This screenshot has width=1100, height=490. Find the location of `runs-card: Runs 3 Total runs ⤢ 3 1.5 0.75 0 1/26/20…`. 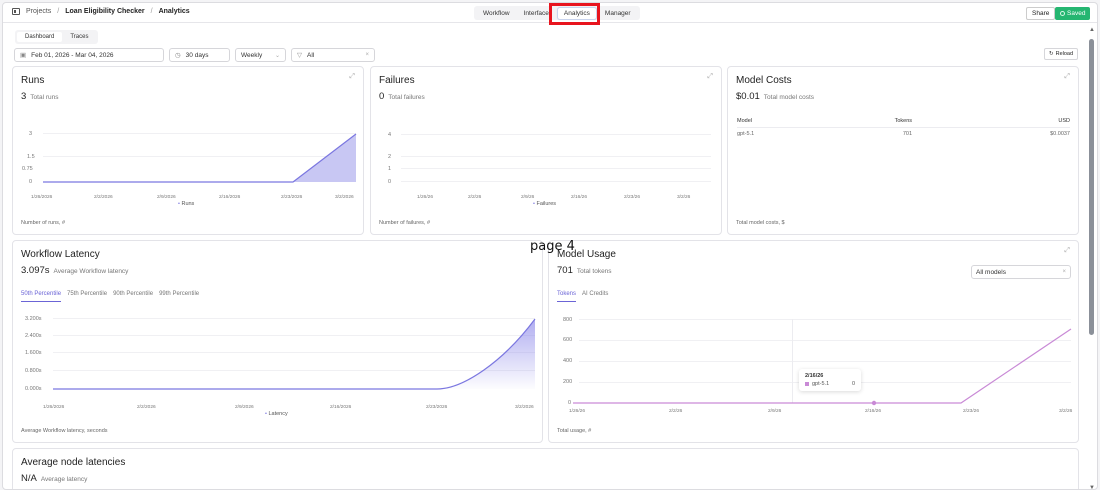

runs-card: Runs 3 Total runs ⤢ 3 1.5 0.75 0 1/26/20… is located at coordinates (188, 150).